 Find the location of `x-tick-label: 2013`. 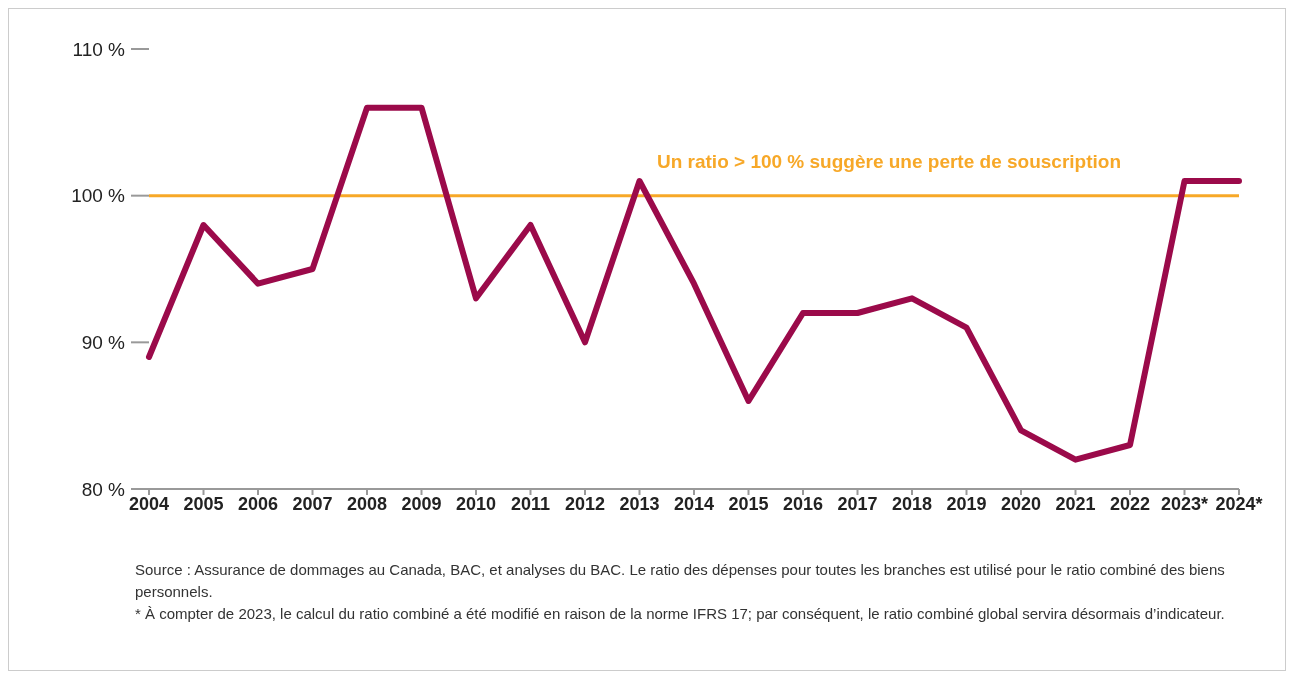

x-tick-label: 2013 is located at coordinates (639, 503).